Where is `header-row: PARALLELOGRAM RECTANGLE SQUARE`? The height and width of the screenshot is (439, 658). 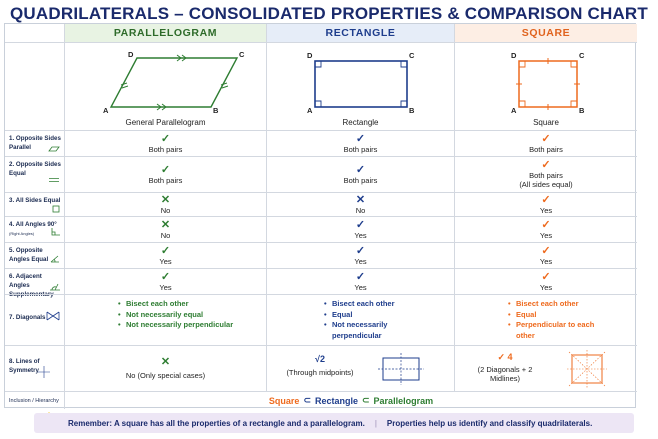
header-row: PARALLELOGRAM RECTANGLE SQUARE is located at coordinates (321, 33).